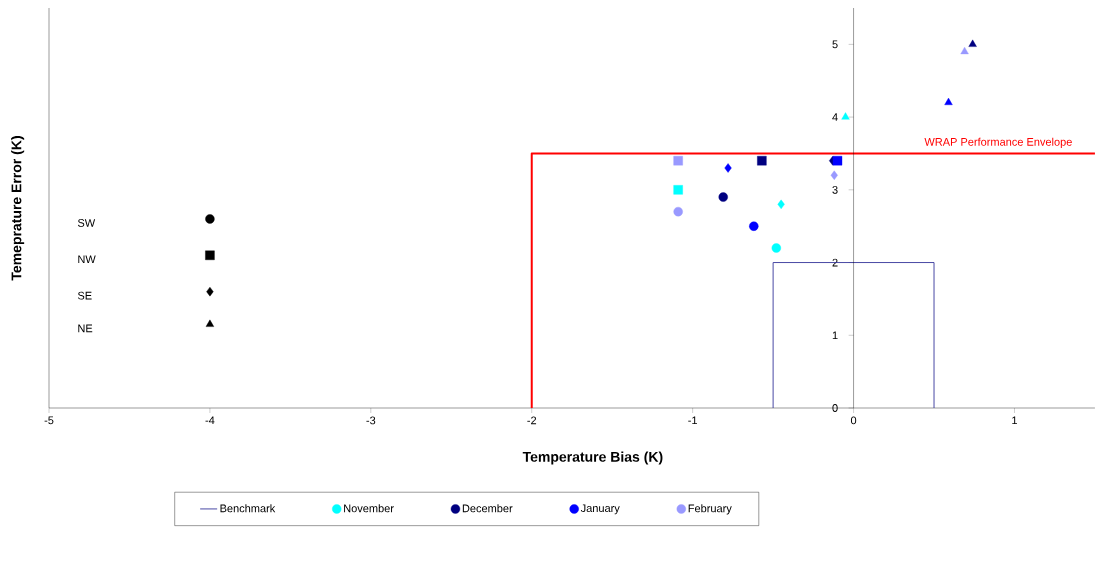 The image size is (1095, 561). Describe the element at coordinates (87, 259) in the screenshot. I see `annotation: NW` at that location.